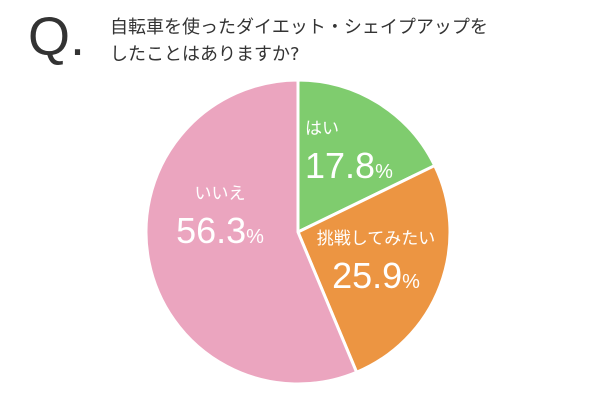  What do you see at coordinates (220, 194) in the screenshot?
I see `slice-label-3: いいえ` at bounding box center [220, 194].